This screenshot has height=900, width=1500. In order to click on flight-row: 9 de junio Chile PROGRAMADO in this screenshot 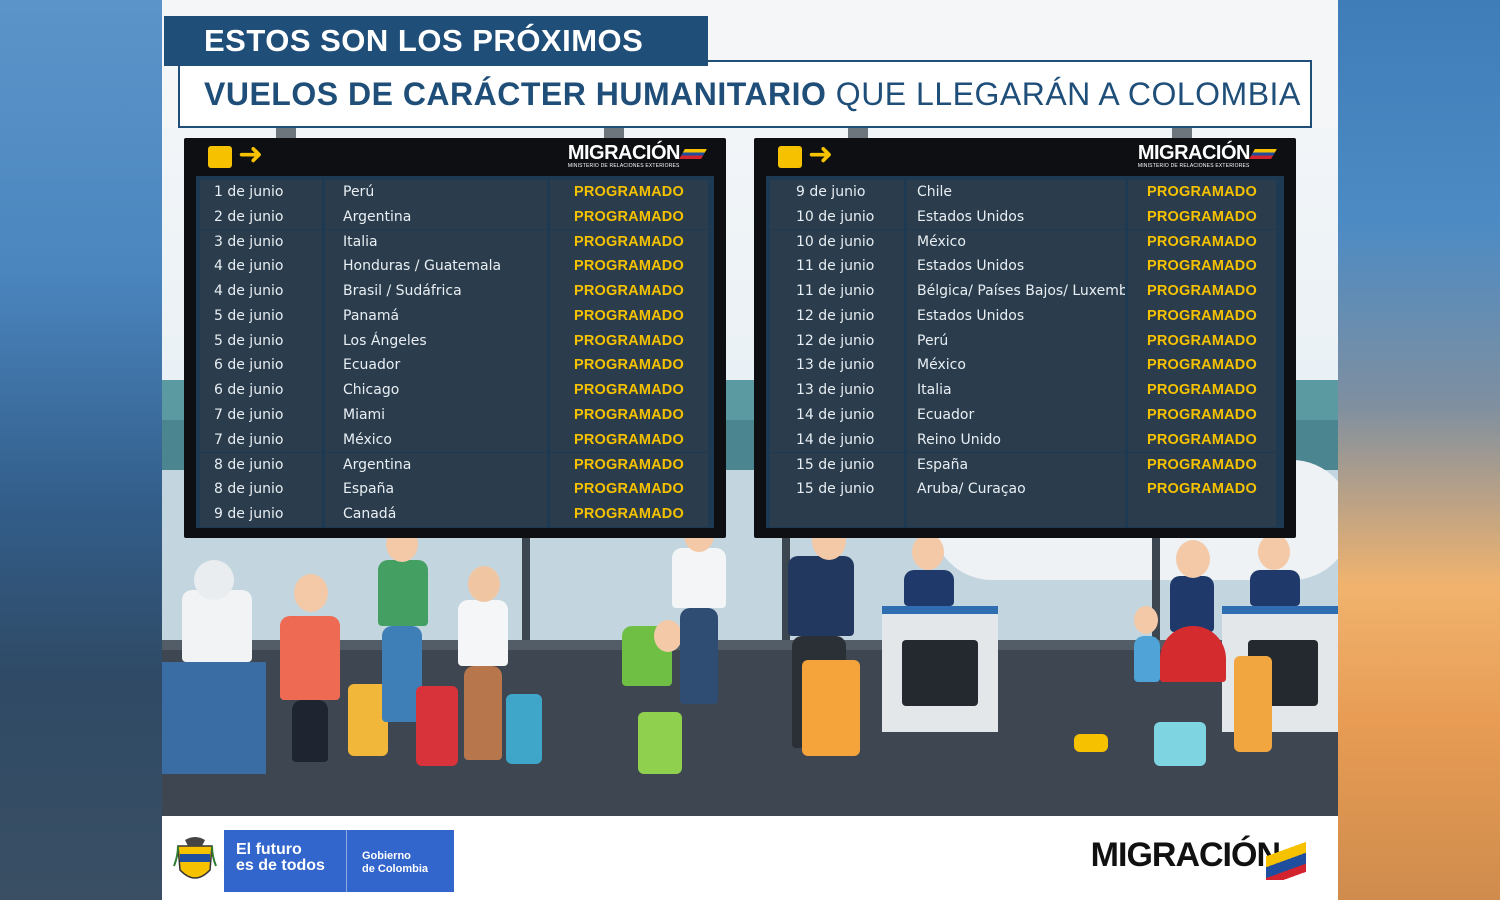, I will do `click(1025, 192)`.